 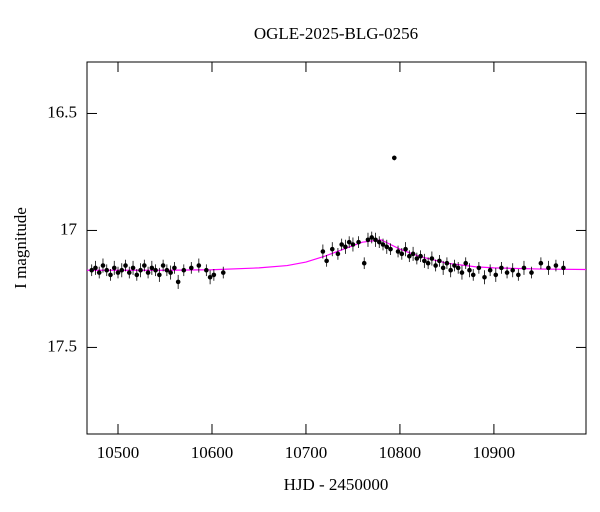 I want to click on x-tick-label: 10800, so click(x=400, y=452).